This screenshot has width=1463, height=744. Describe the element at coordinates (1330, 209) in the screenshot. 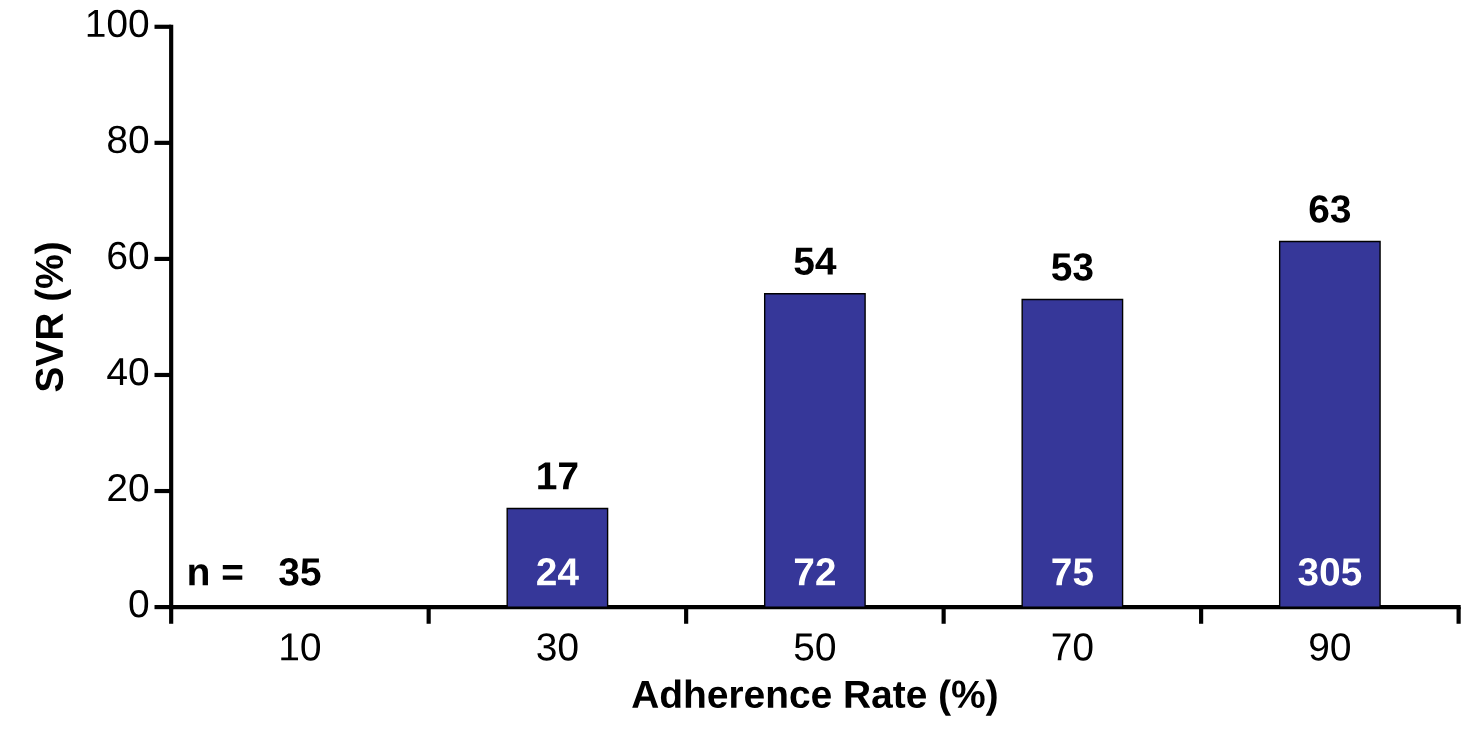

I see `data-label: 63` at that location.